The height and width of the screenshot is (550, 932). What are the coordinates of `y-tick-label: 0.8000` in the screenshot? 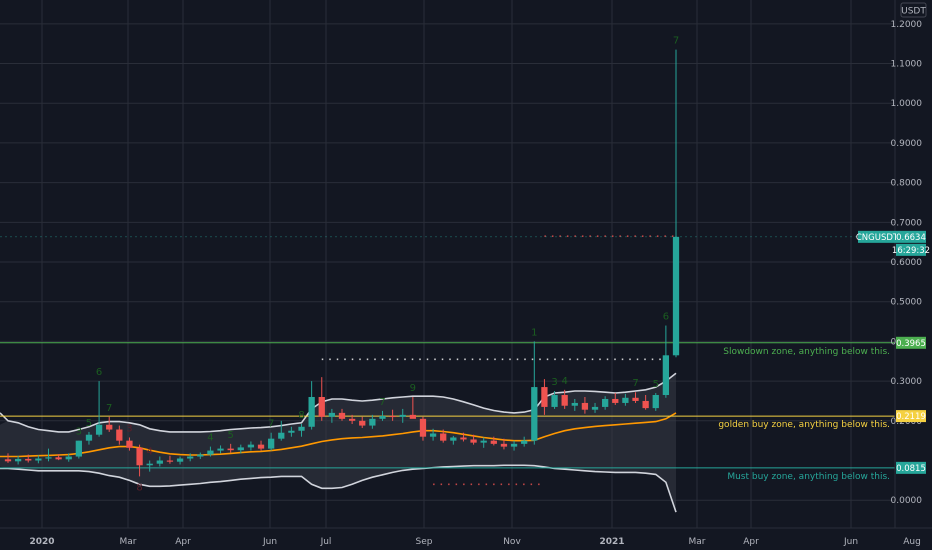 It's located at (907, 184).